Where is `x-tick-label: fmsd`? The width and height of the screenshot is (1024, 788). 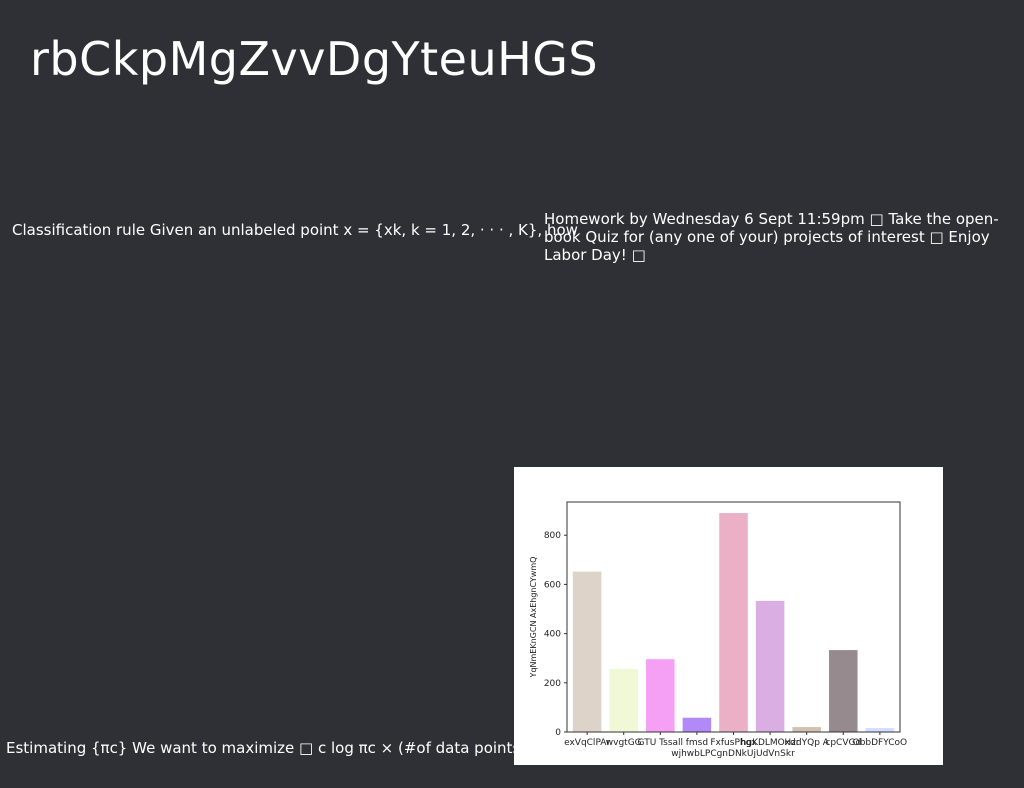
x-tick-label: fmsd is located at coordinates (697, 743).